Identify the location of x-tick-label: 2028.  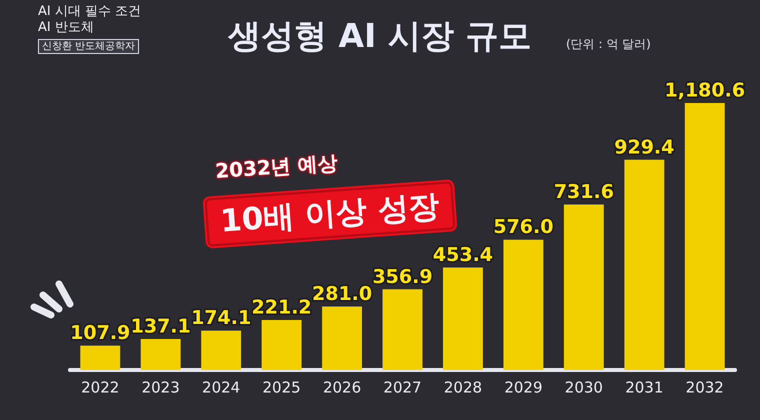
(463, 387).